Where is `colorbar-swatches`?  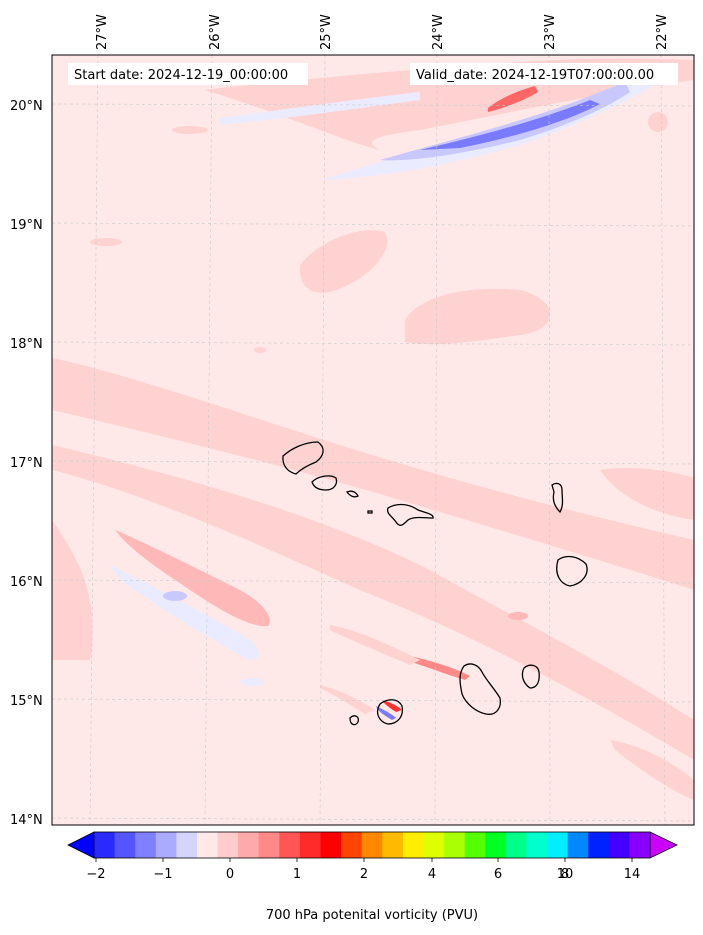 colorbar-swatches is located at coordinates (372, 845).